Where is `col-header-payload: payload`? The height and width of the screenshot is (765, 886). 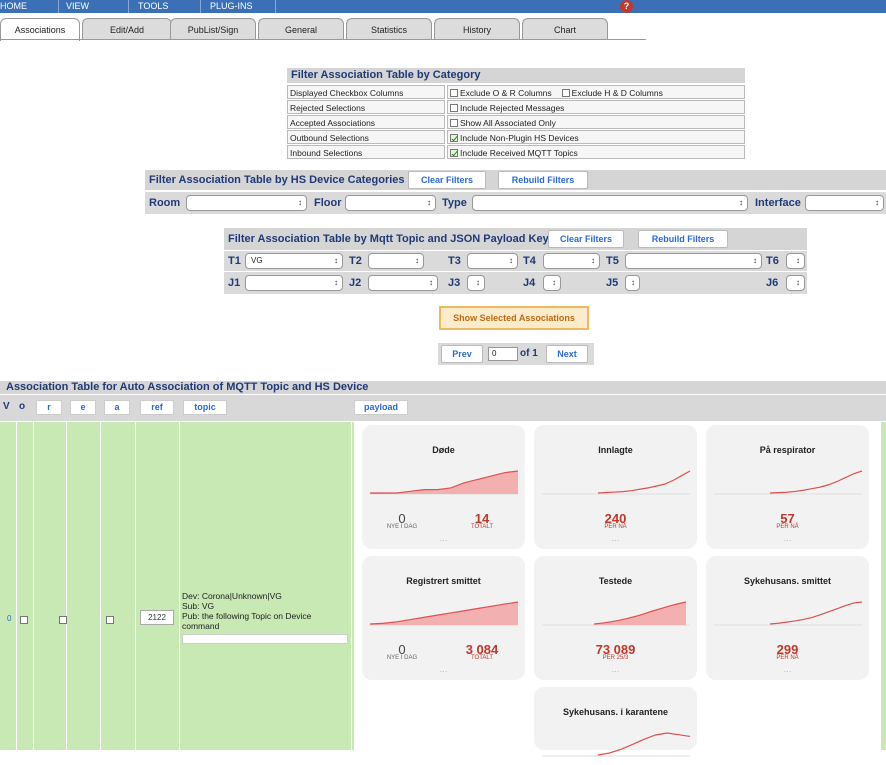
col-header-payload: payload is located at coordinates (381, 407).